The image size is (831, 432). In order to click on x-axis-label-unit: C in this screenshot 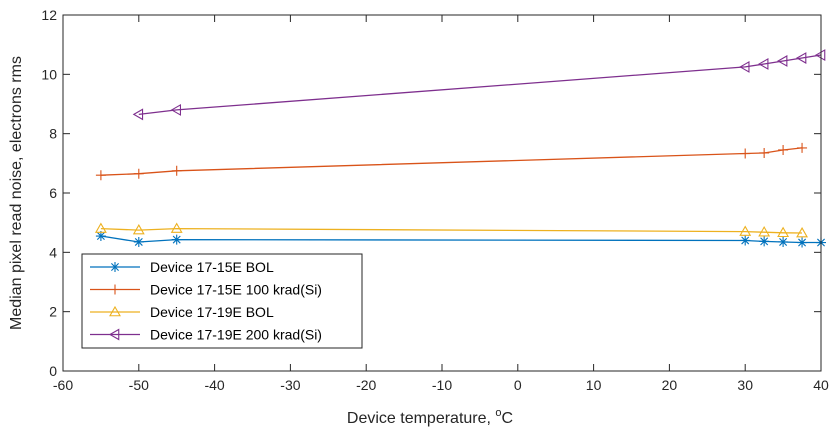, I will do `click(508, 418)`.